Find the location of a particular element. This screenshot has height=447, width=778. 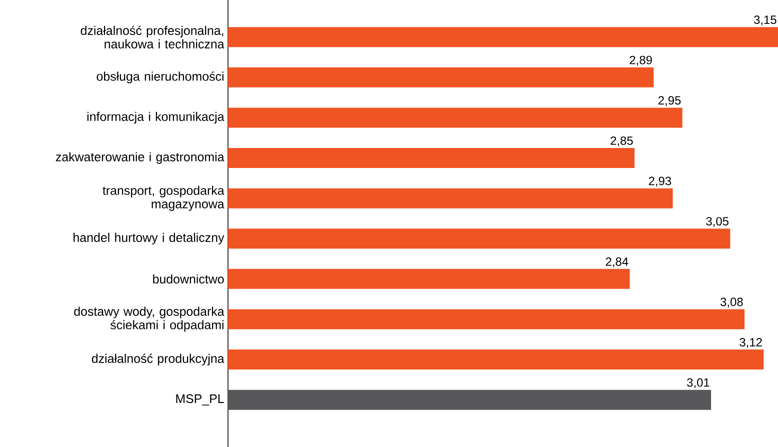

data-label: 3,12 is located at coordinates (751, 343).